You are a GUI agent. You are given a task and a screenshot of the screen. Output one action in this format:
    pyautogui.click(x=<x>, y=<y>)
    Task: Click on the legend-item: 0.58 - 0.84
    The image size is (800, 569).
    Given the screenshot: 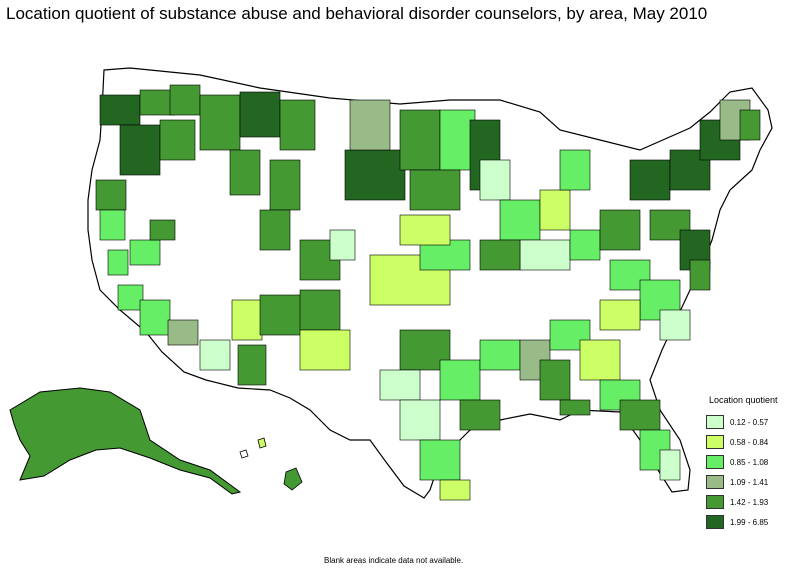 What is the action you would take?
    pyautogui.click(x=742, y=442)
    